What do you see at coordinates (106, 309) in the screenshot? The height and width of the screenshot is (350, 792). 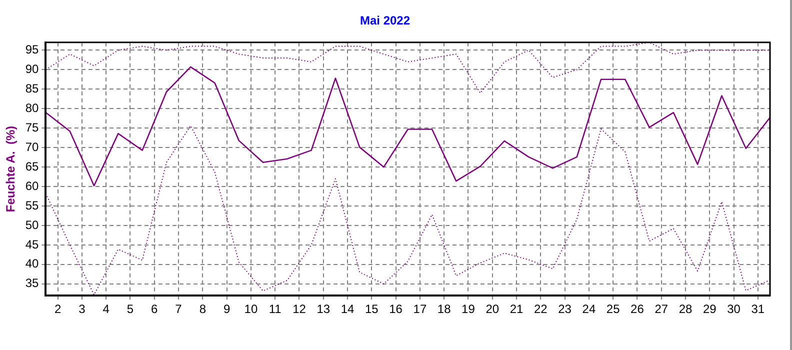 I see `x-tick-label: 4` at bounding box center [106, 309].